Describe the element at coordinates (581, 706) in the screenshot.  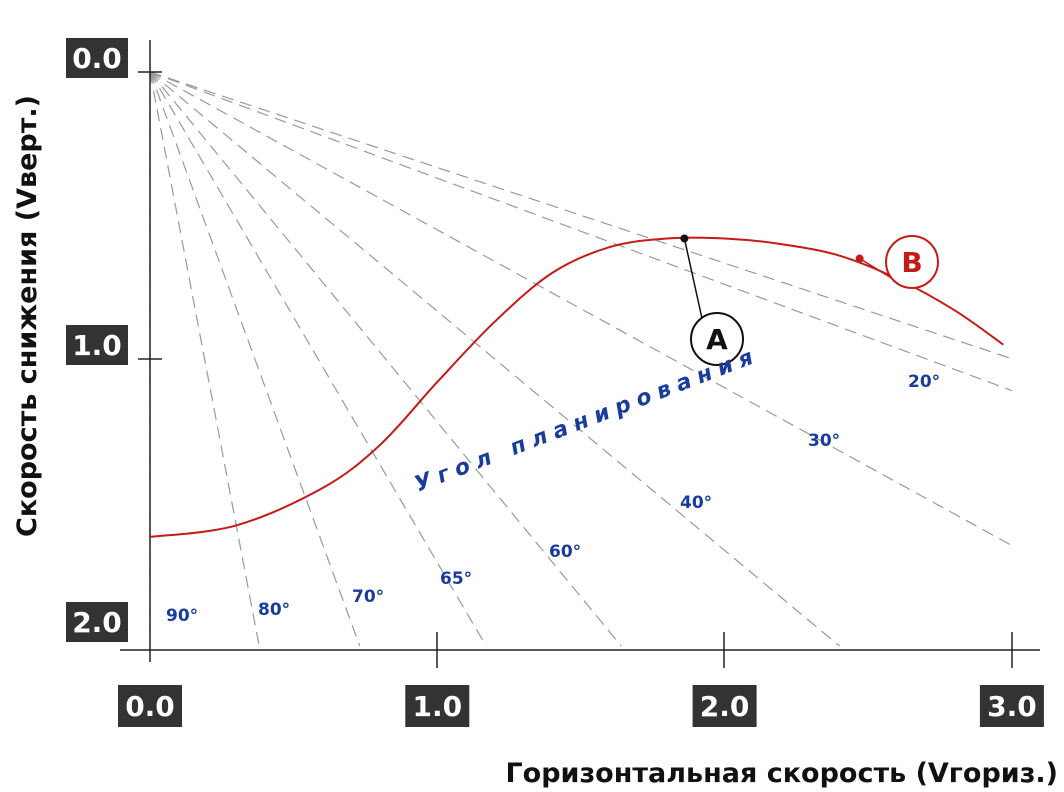
I see `x-tick-labels: 0.0 1.0 2.0 3.0` at that location.